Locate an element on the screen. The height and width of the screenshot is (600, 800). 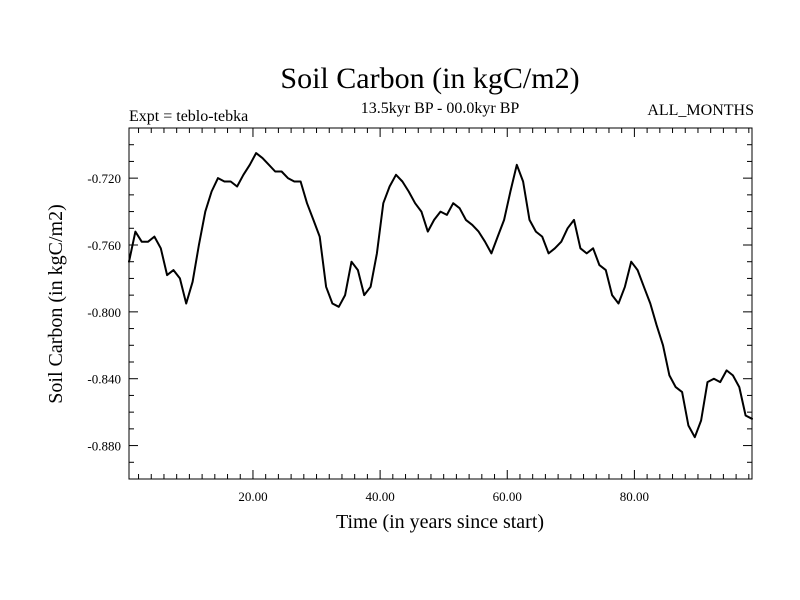
months-label: ALL_MONTHS is located at coordinates (700, 110).